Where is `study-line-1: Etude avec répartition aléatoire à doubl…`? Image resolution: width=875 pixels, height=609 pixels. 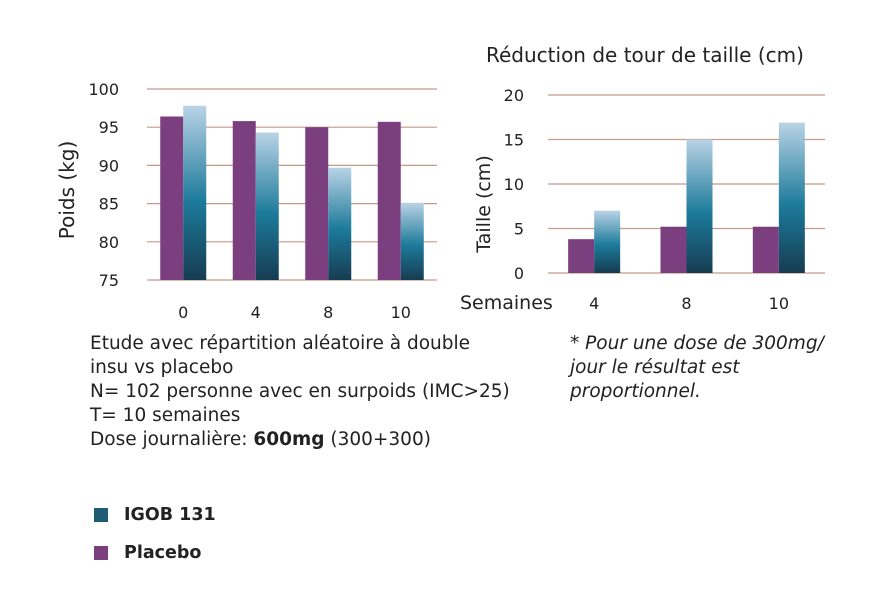
study-line-1: Etude avec répartition aléatoire à doubl… is located at coordinates (280, 343).